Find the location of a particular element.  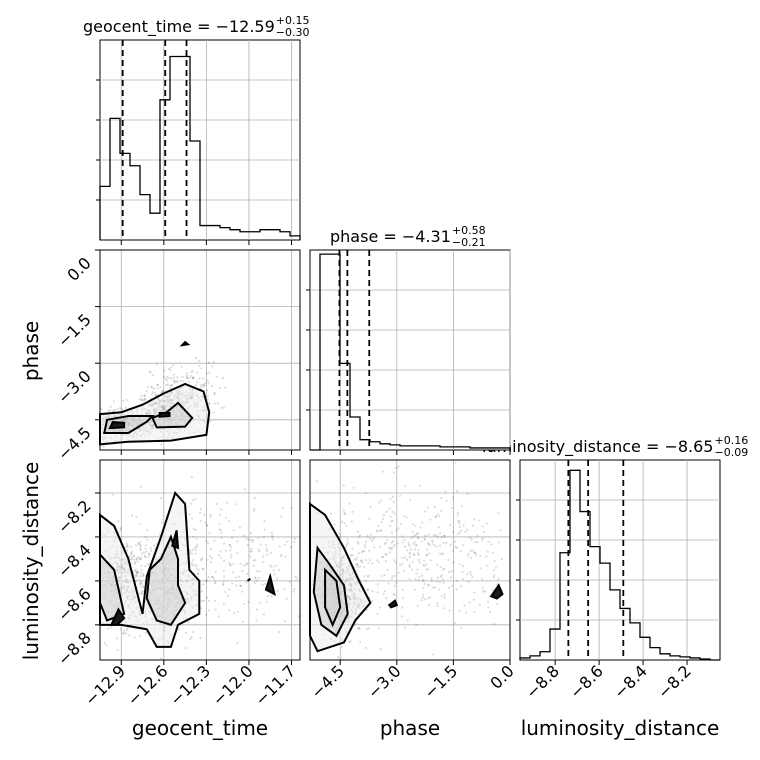

scatter-luminosity-distance-vs-geocent-time is located at coordinates (200, 560).